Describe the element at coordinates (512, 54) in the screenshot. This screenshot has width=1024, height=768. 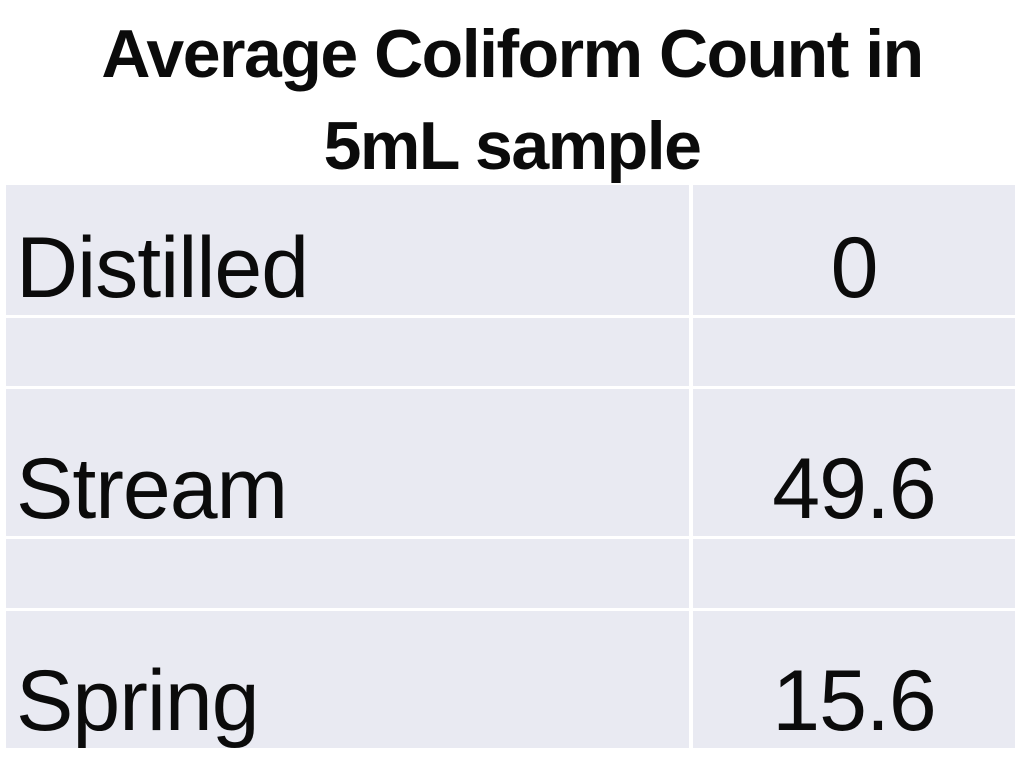
I see `title-line-1: Average Coliform Count in` at that location.